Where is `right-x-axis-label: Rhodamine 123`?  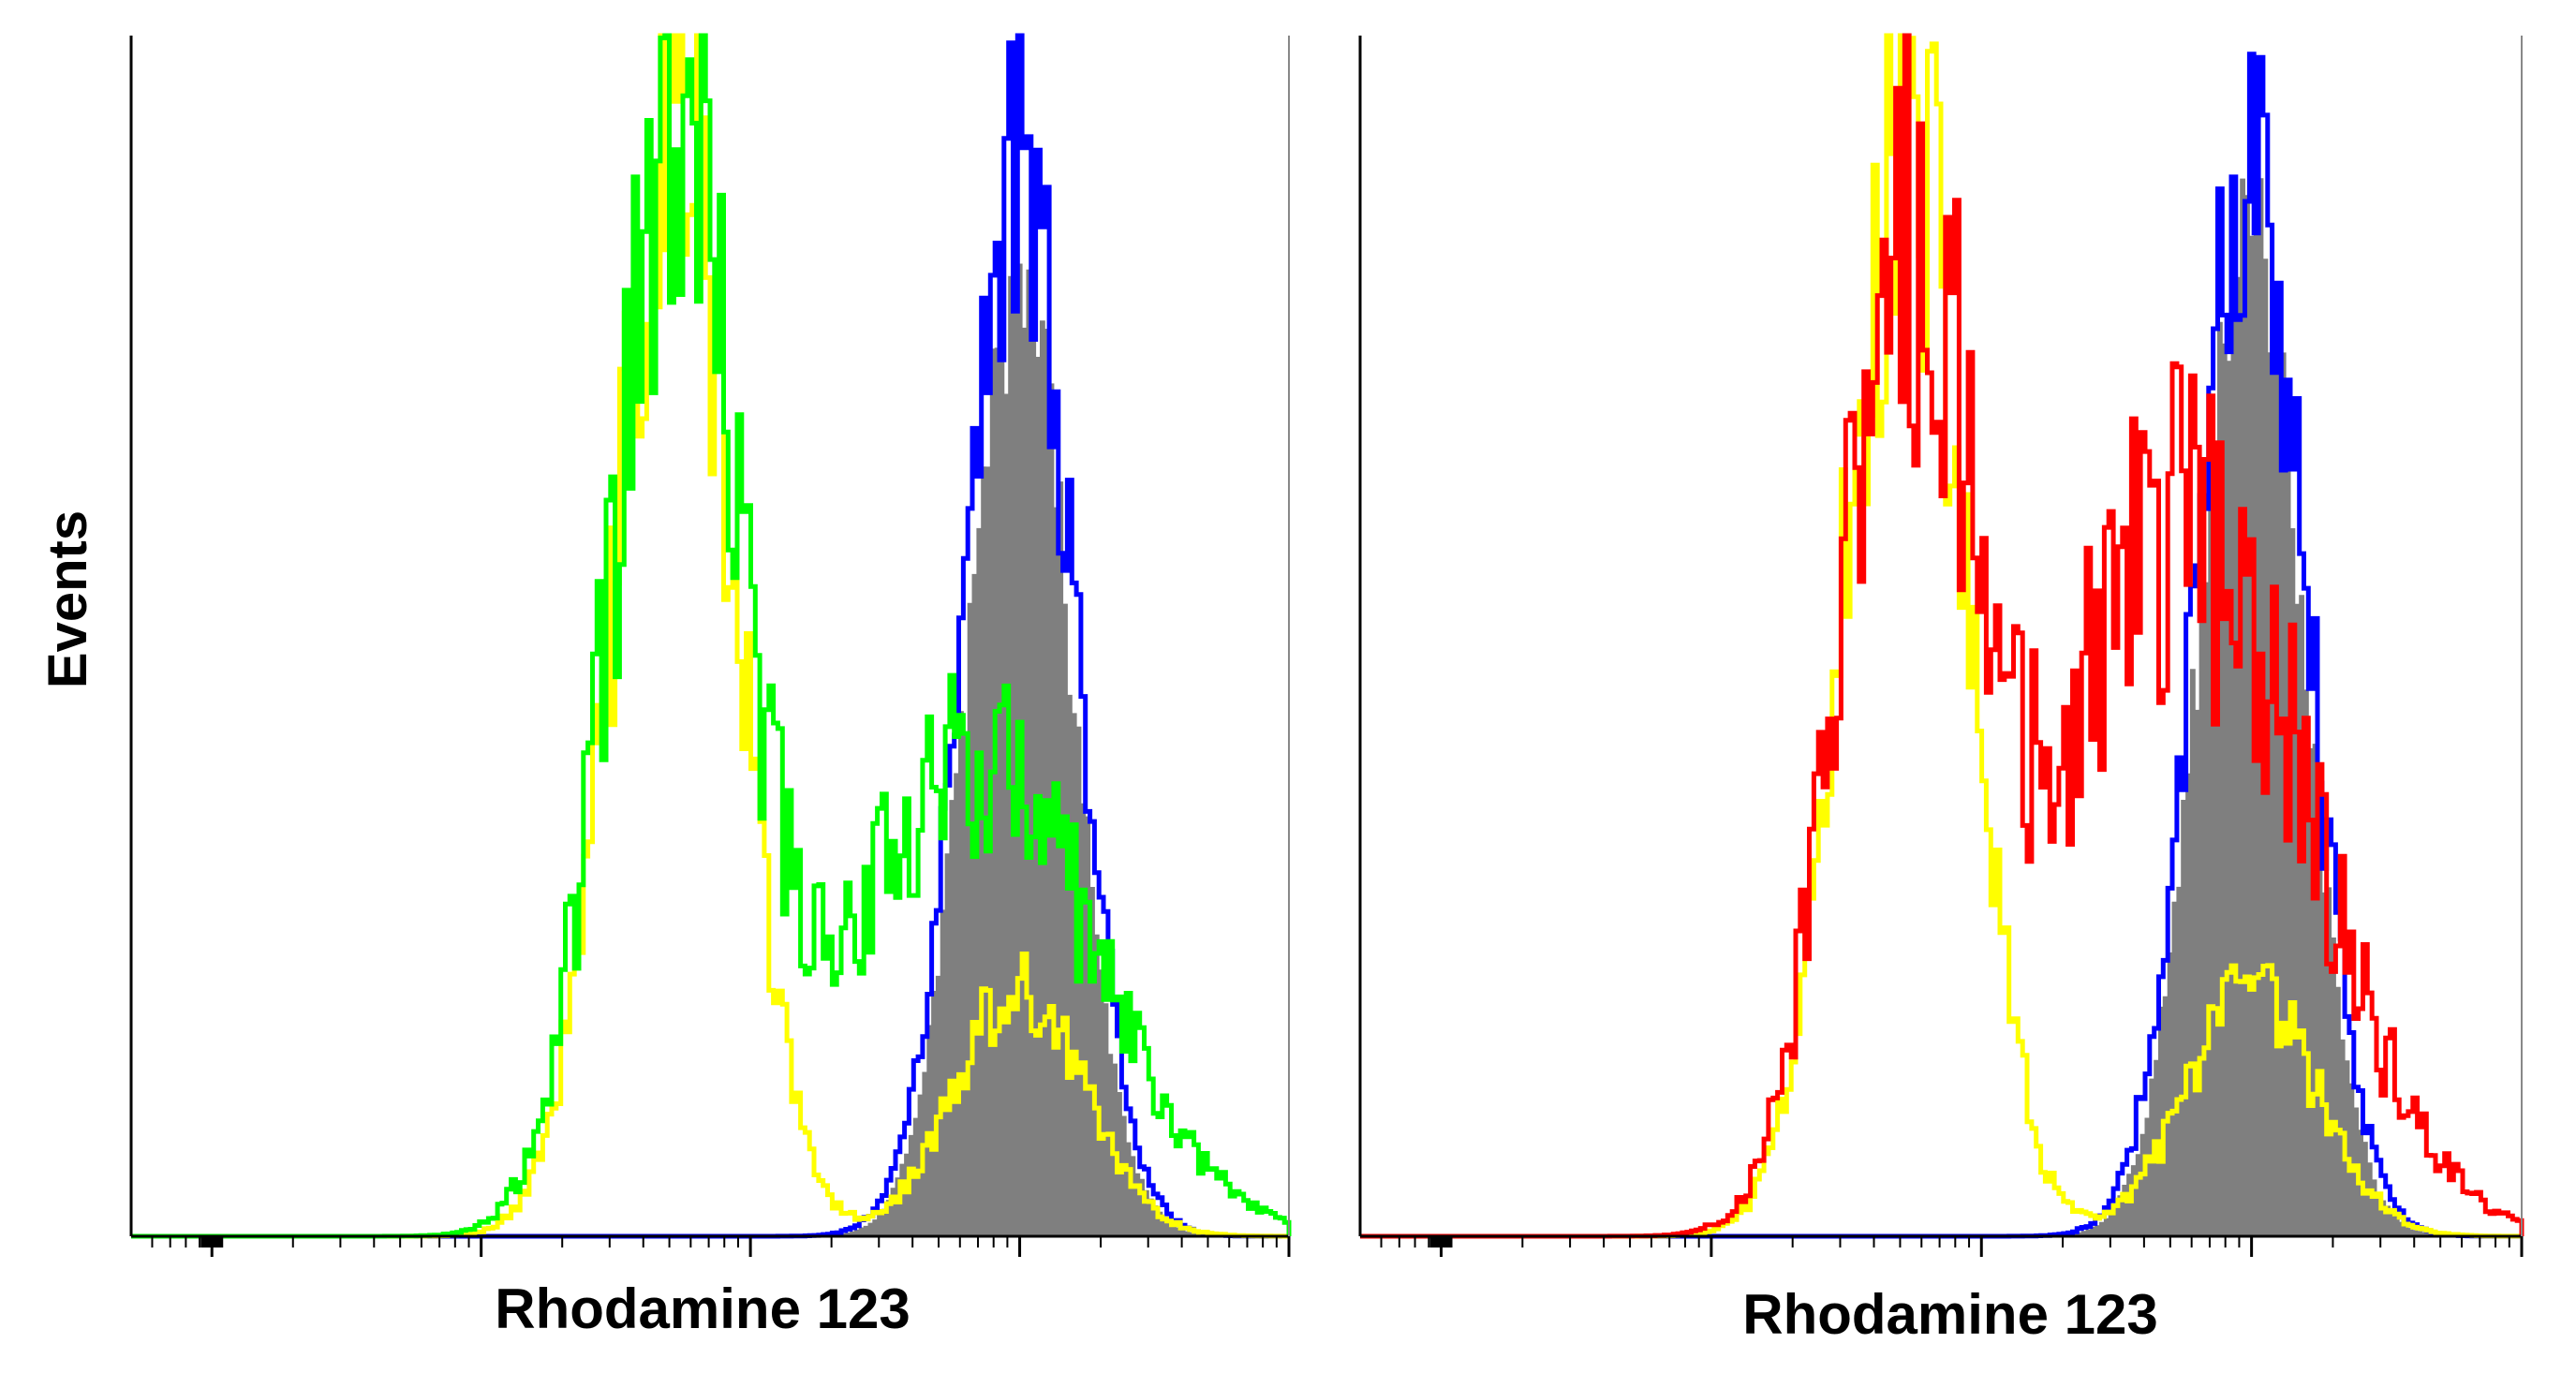
right-x-axis-label: Rhodamine 123 is located at coordinates (1950, 1314).